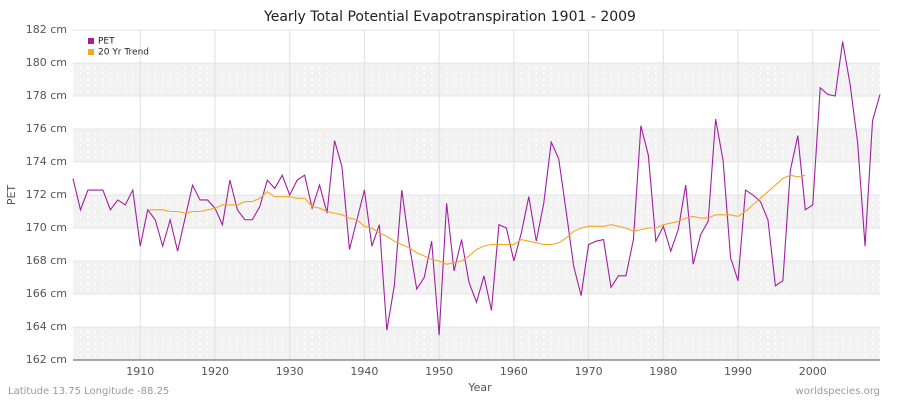 This screenshot has height=400, width=900. Describe the element at coordinates (106, 42) in the screenshot. I see `legend-label: PET` at that location.